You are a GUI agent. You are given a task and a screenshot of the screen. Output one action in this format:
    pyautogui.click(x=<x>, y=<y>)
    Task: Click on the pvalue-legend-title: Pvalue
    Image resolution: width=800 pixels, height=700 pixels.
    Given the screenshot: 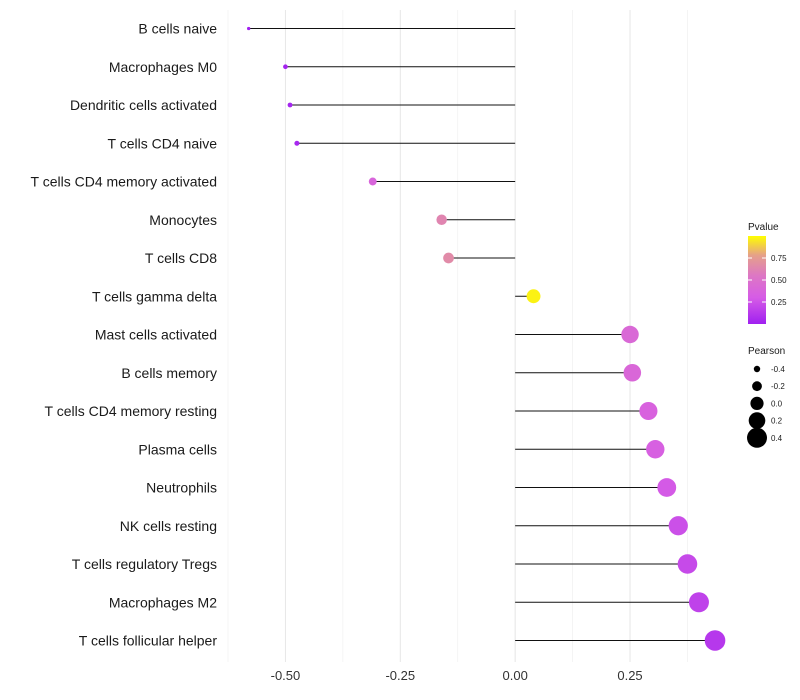 What is the action you would take?
    pyautogui.click(x=763, y=227)
    